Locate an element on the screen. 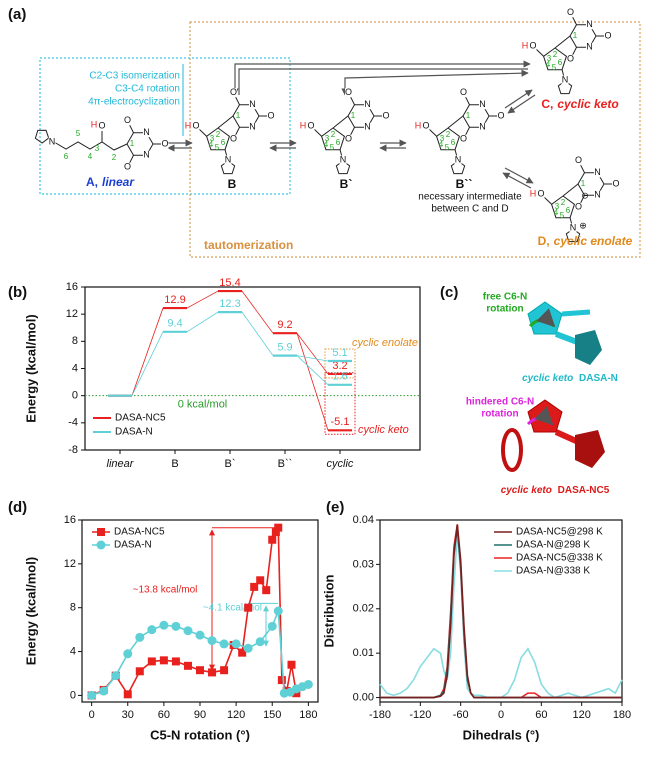 The width and height of the screenshot is (651, 765). caption: cyclic keto DASA-NC5 is located at coordinates (555, 490).